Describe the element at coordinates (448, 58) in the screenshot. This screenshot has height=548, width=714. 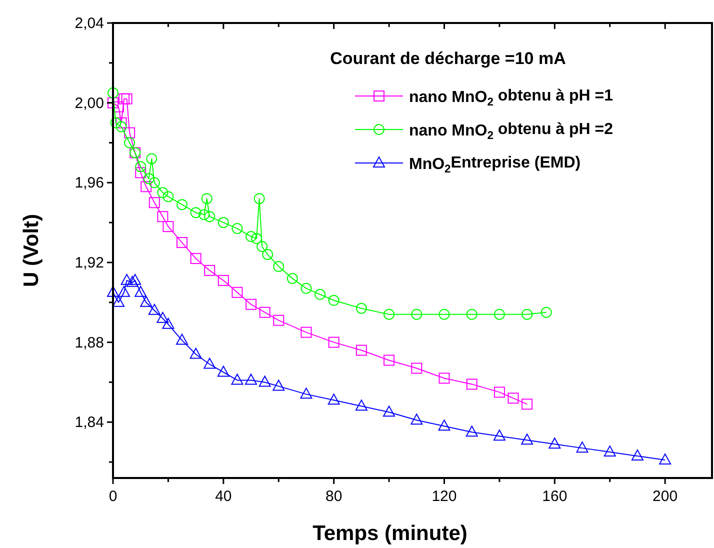
I see `text: Courant de décharge =10 mA` at that location.